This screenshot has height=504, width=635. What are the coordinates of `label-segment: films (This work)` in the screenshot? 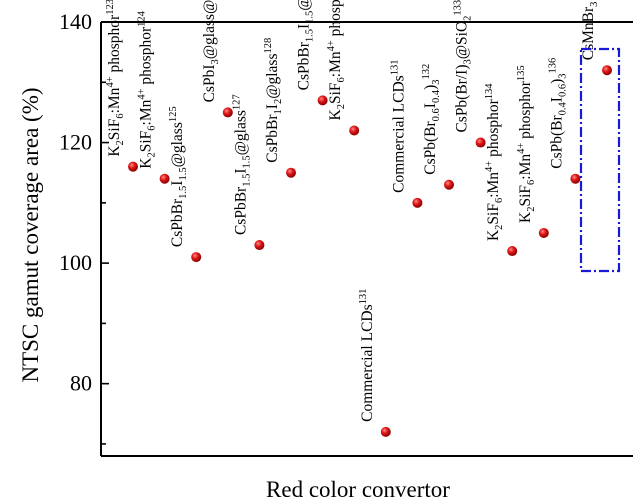 It's located at (588, 1).